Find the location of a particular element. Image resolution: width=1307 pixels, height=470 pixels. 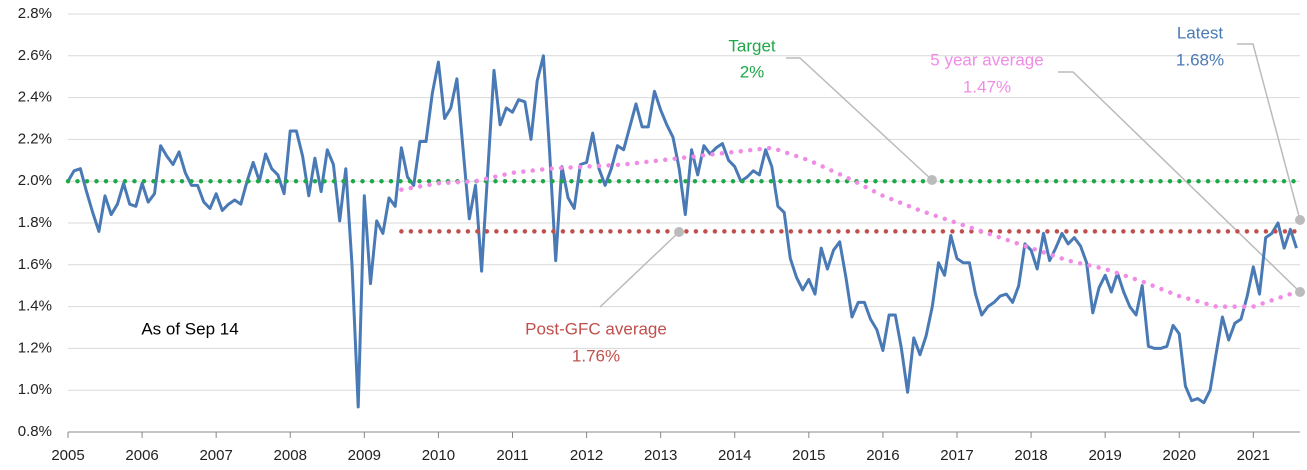

annotation: 2% is located at coordinates (752, 71).